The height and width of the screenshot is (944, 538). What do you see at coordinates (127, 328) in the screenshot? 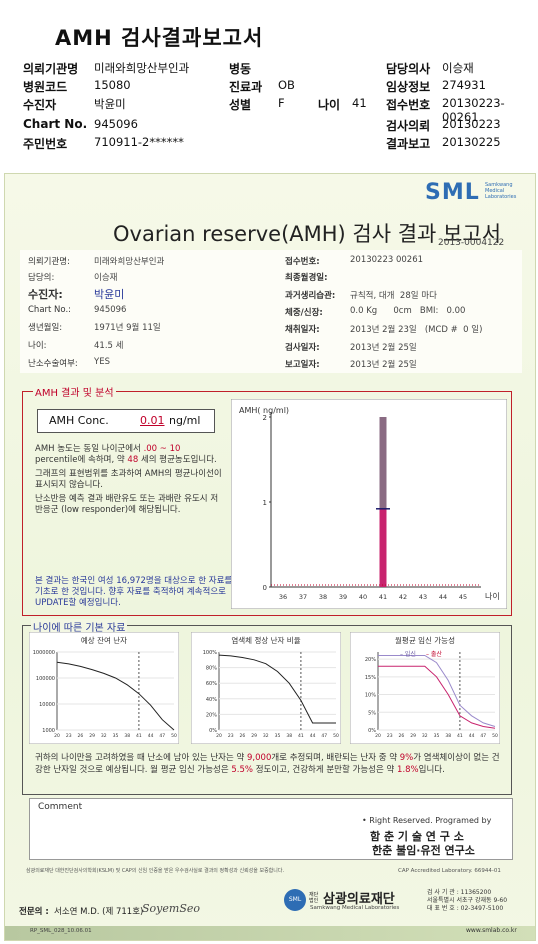
I see `left-info-value-4: 1971년 9월 11일` at bounding box center [127, 328].